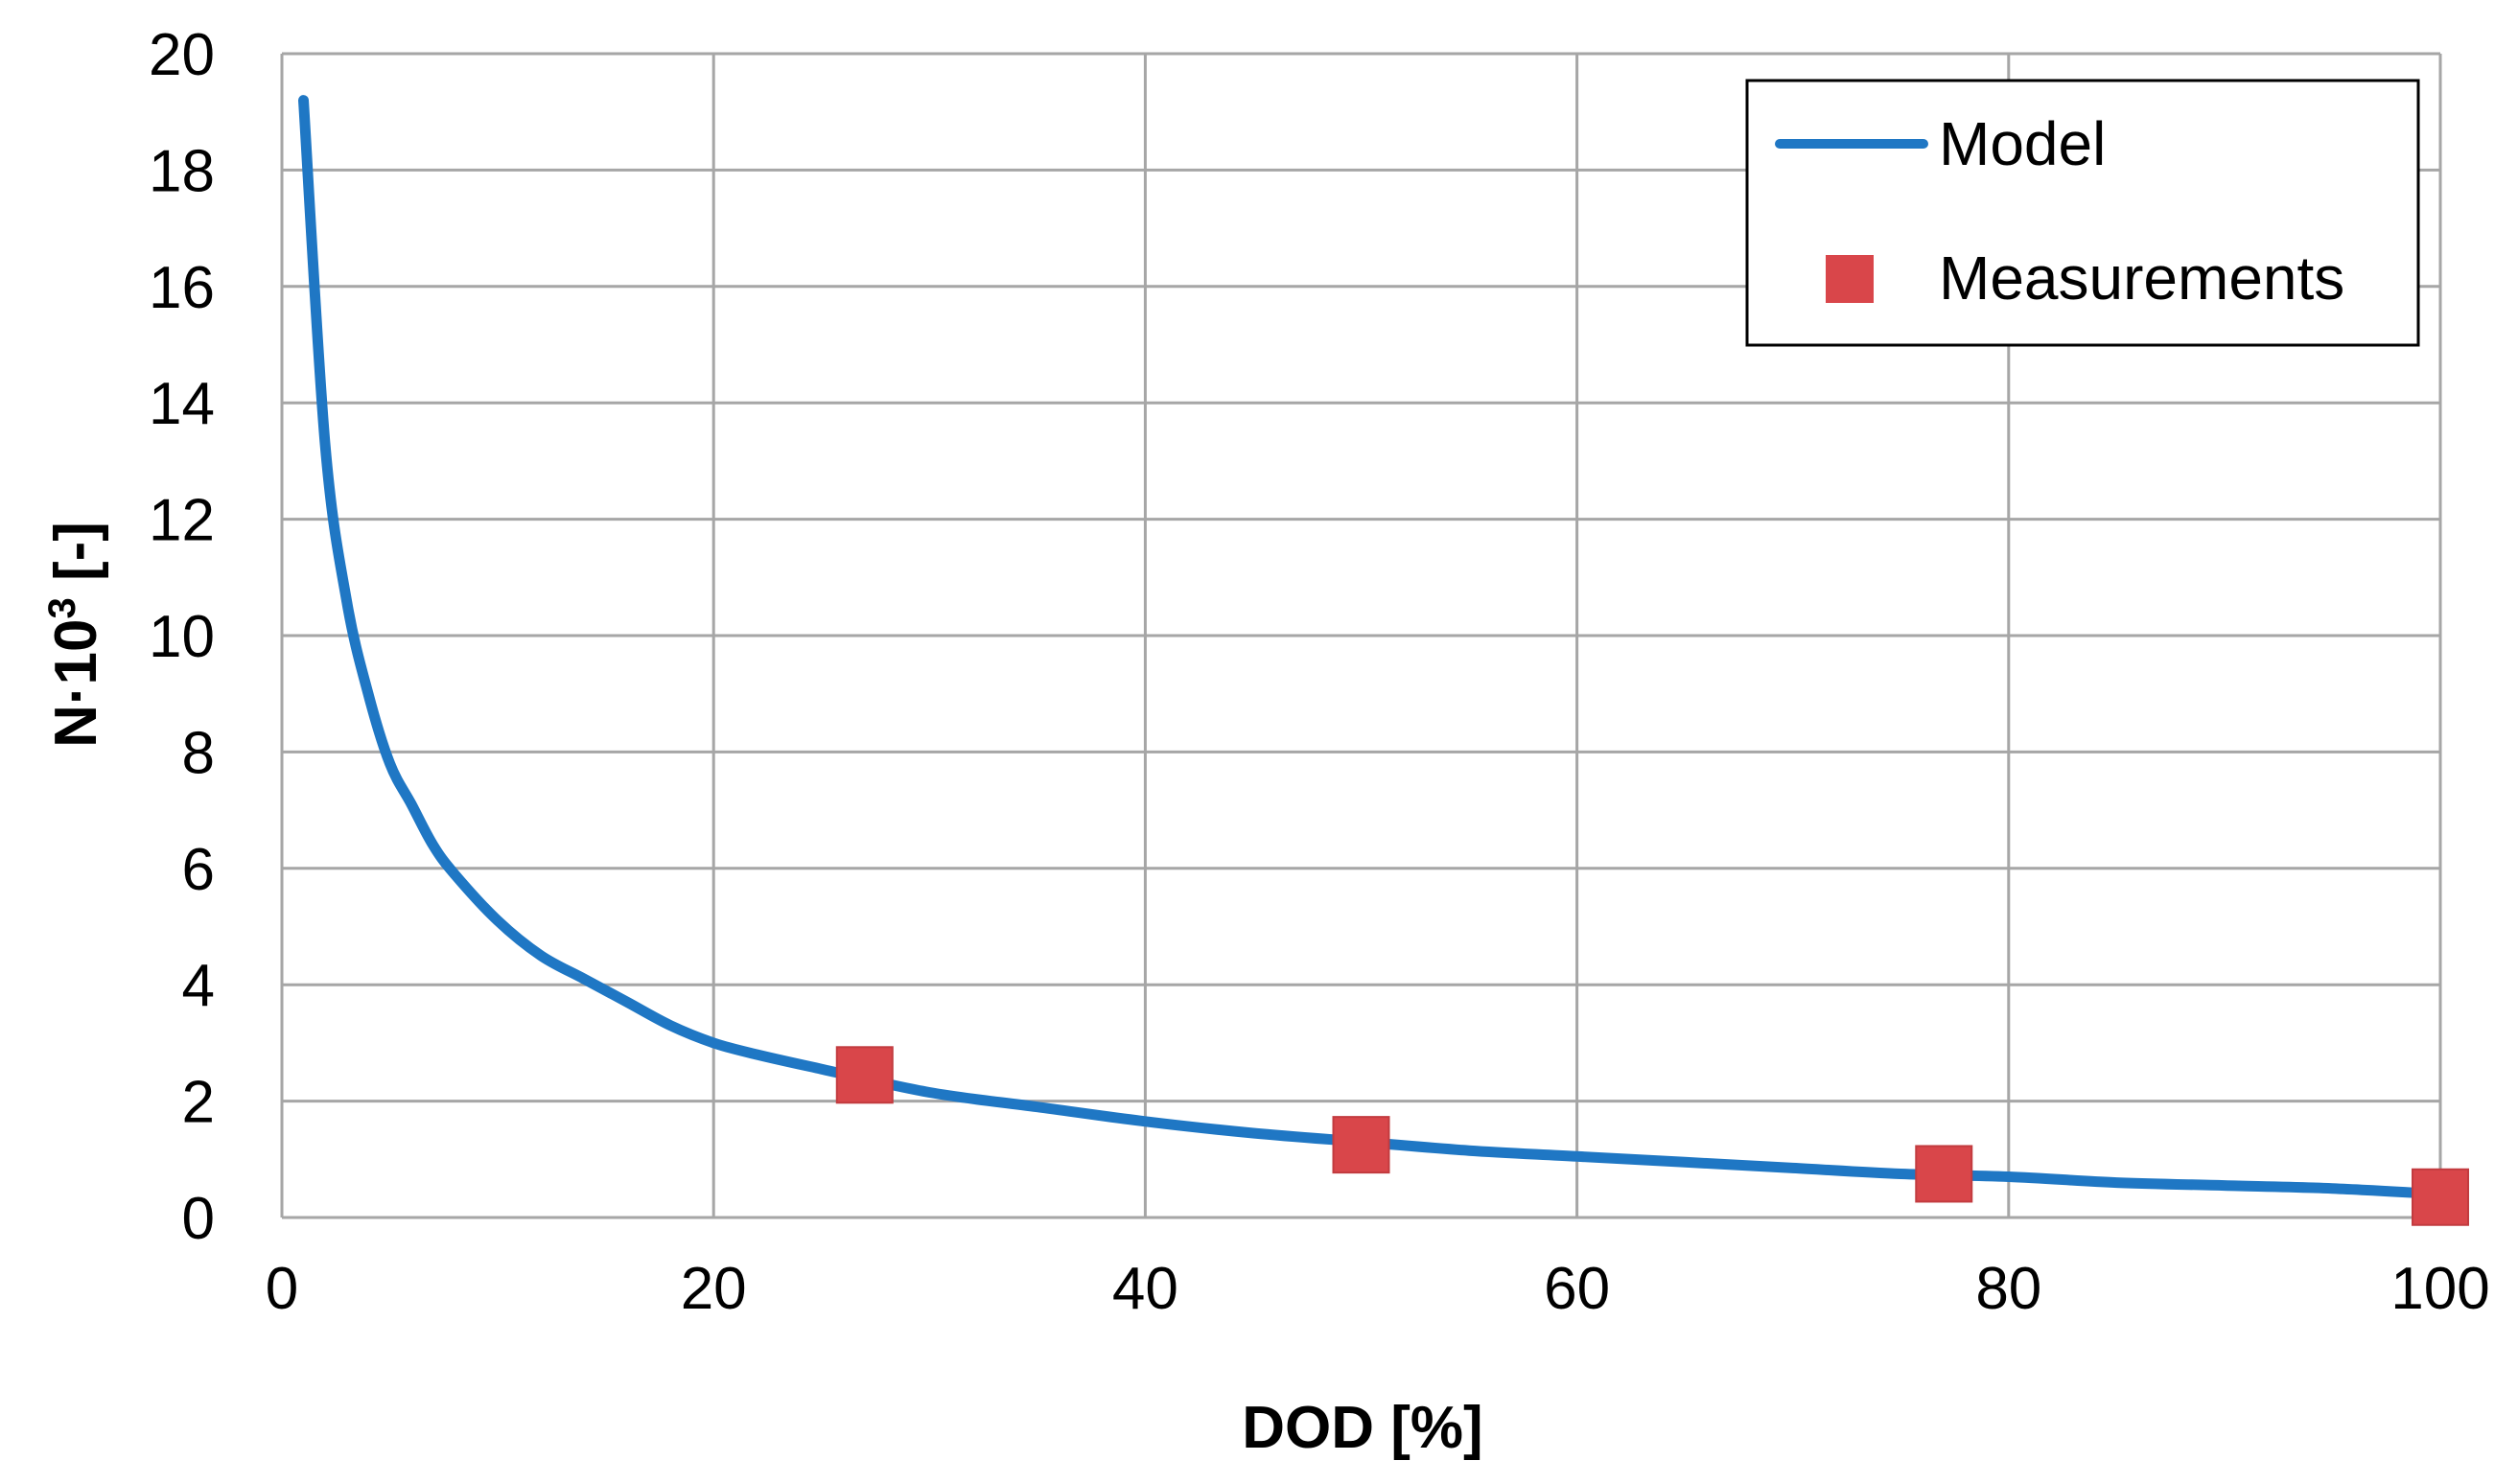  I want to click on x-tick-label-60: 60, so click(1577, 1289).